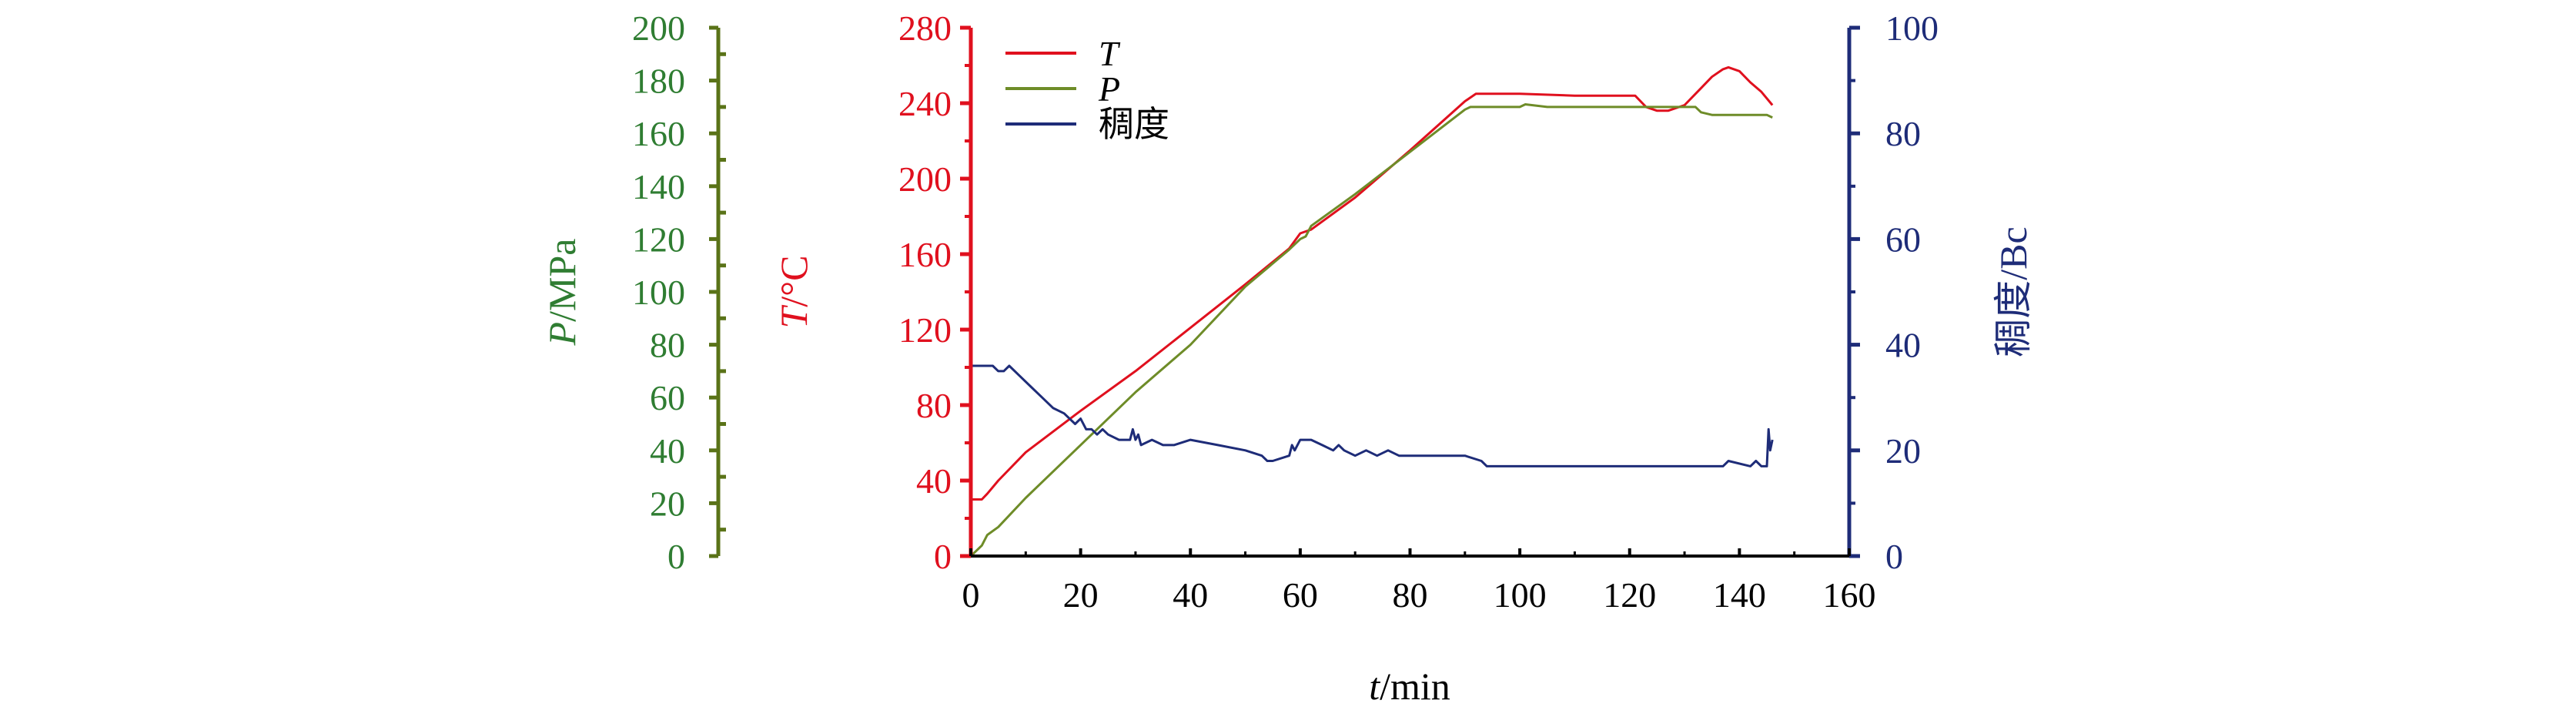  I want to click on x-axis-title: t/min, so click(1409, 686).